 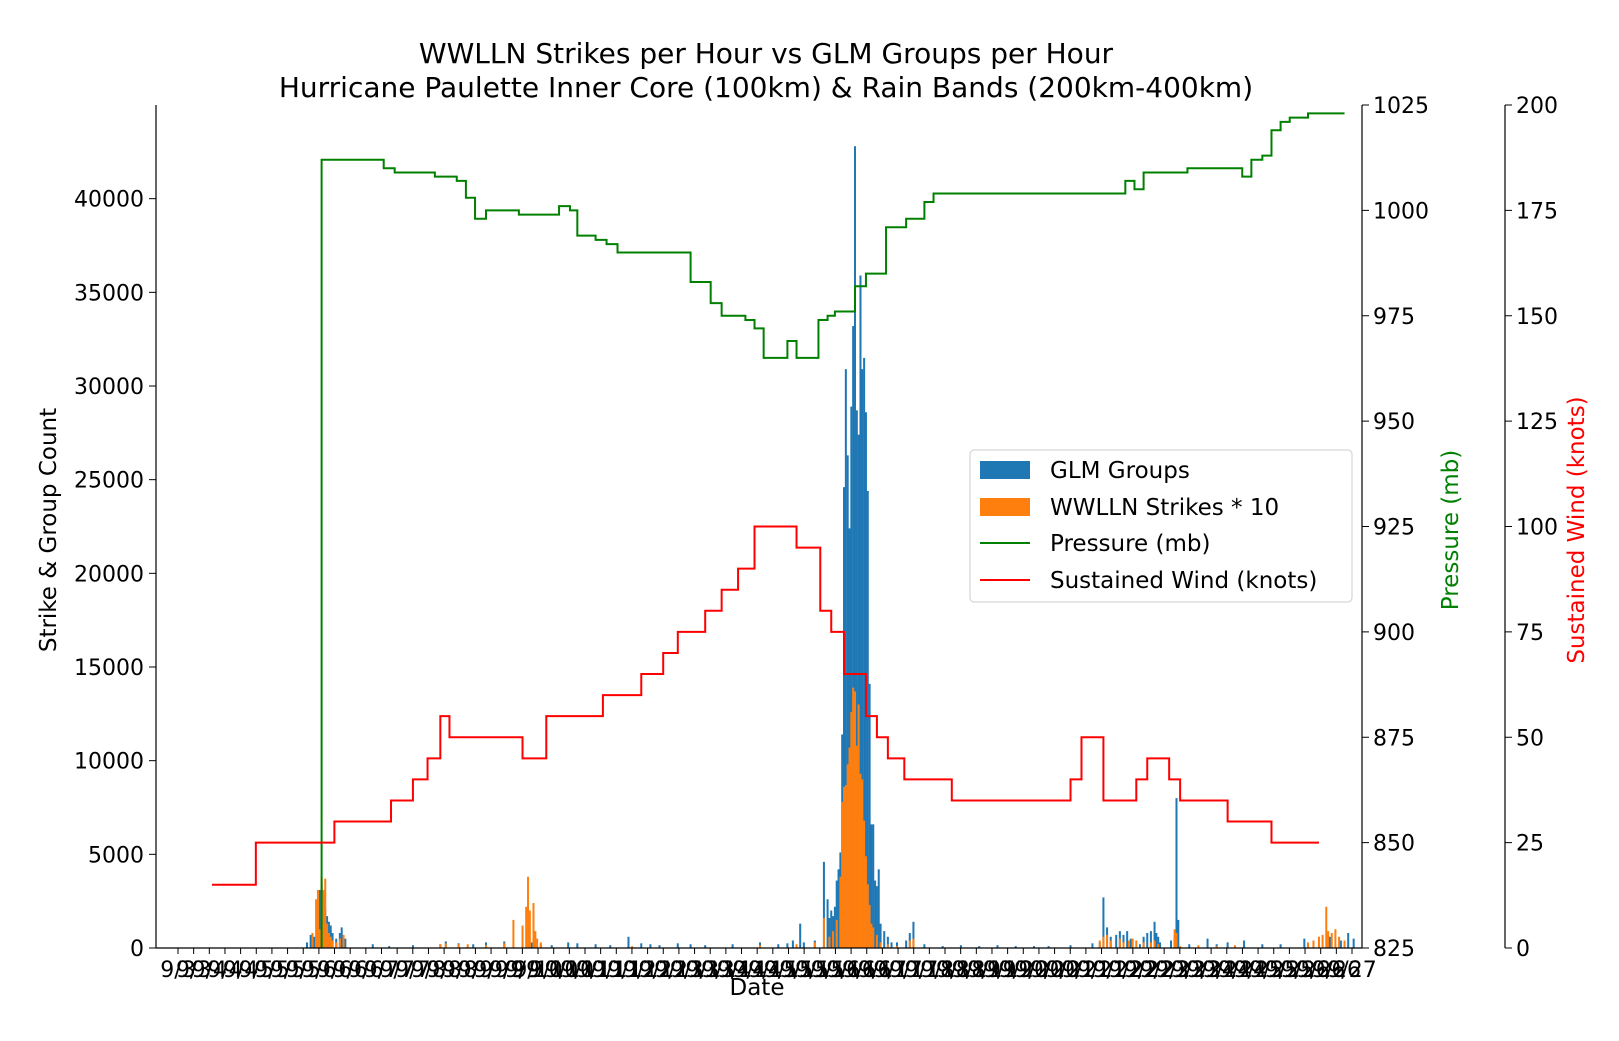 I want to click on y-tick-label: 35000, so click(x=109, y=293).